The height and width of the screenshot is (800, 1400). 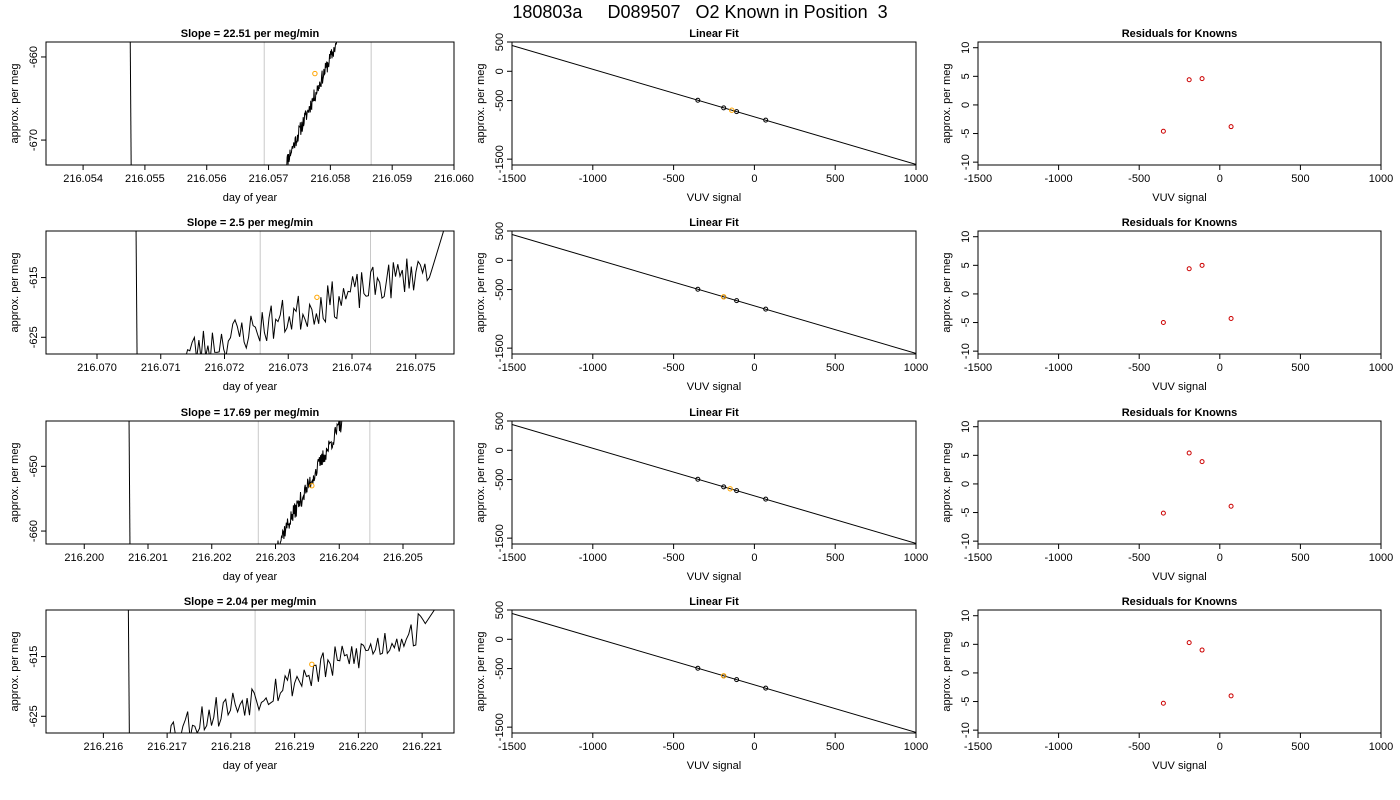 What do you see at coordinates (714, 413) in the screenshot?
I see `panel-title: Linear Fit` at bounding box center [714, 413].